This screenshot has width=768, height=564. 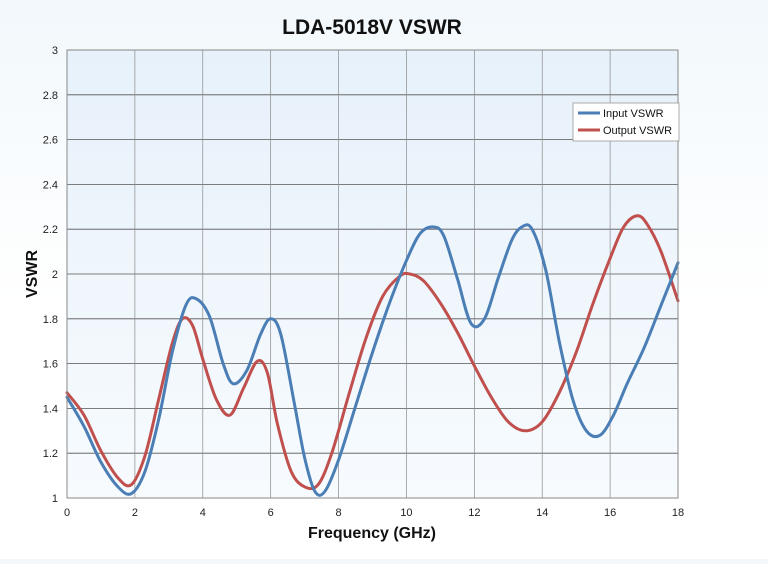 I want to click on legend-box, so click(x=626, y=122).